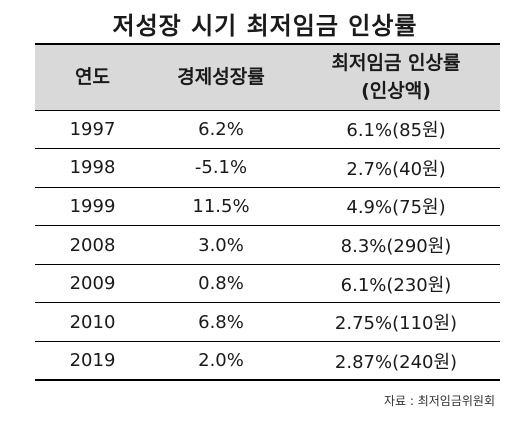 The image size is (530, 440). Describe the element at coordinates (396, 169) in the screenshot. I see `cell-wage-increase: 2.7%(40원)` at that location.